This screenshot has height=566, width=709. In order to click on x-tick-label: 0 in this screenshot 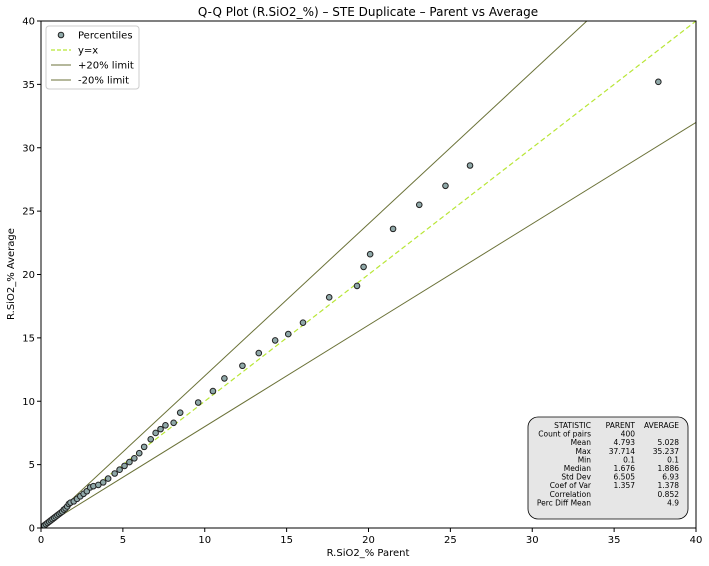, I will do `click(41, 540)`.